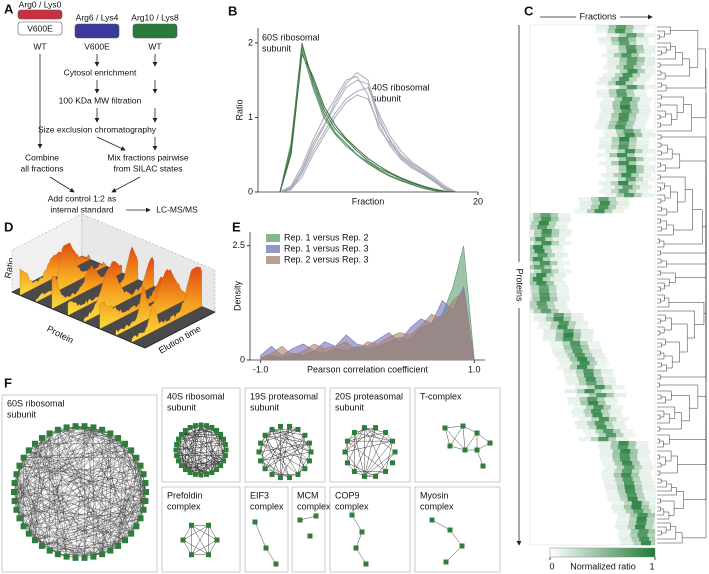 Image resolution: width=709 pixels, height=574 pixels. What do you see at coordinates (113, 281) in the screenshot?
I see `surface-plot` at bounding box center [113, 281].